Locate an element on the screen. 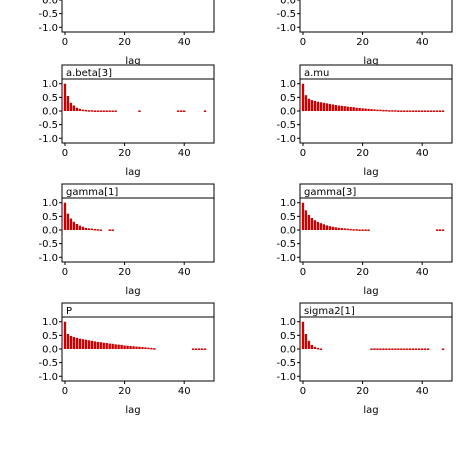 The height and width of the screenshot is (474, 474). panel-title: gamma[3] is located at coordinates (330, 192).